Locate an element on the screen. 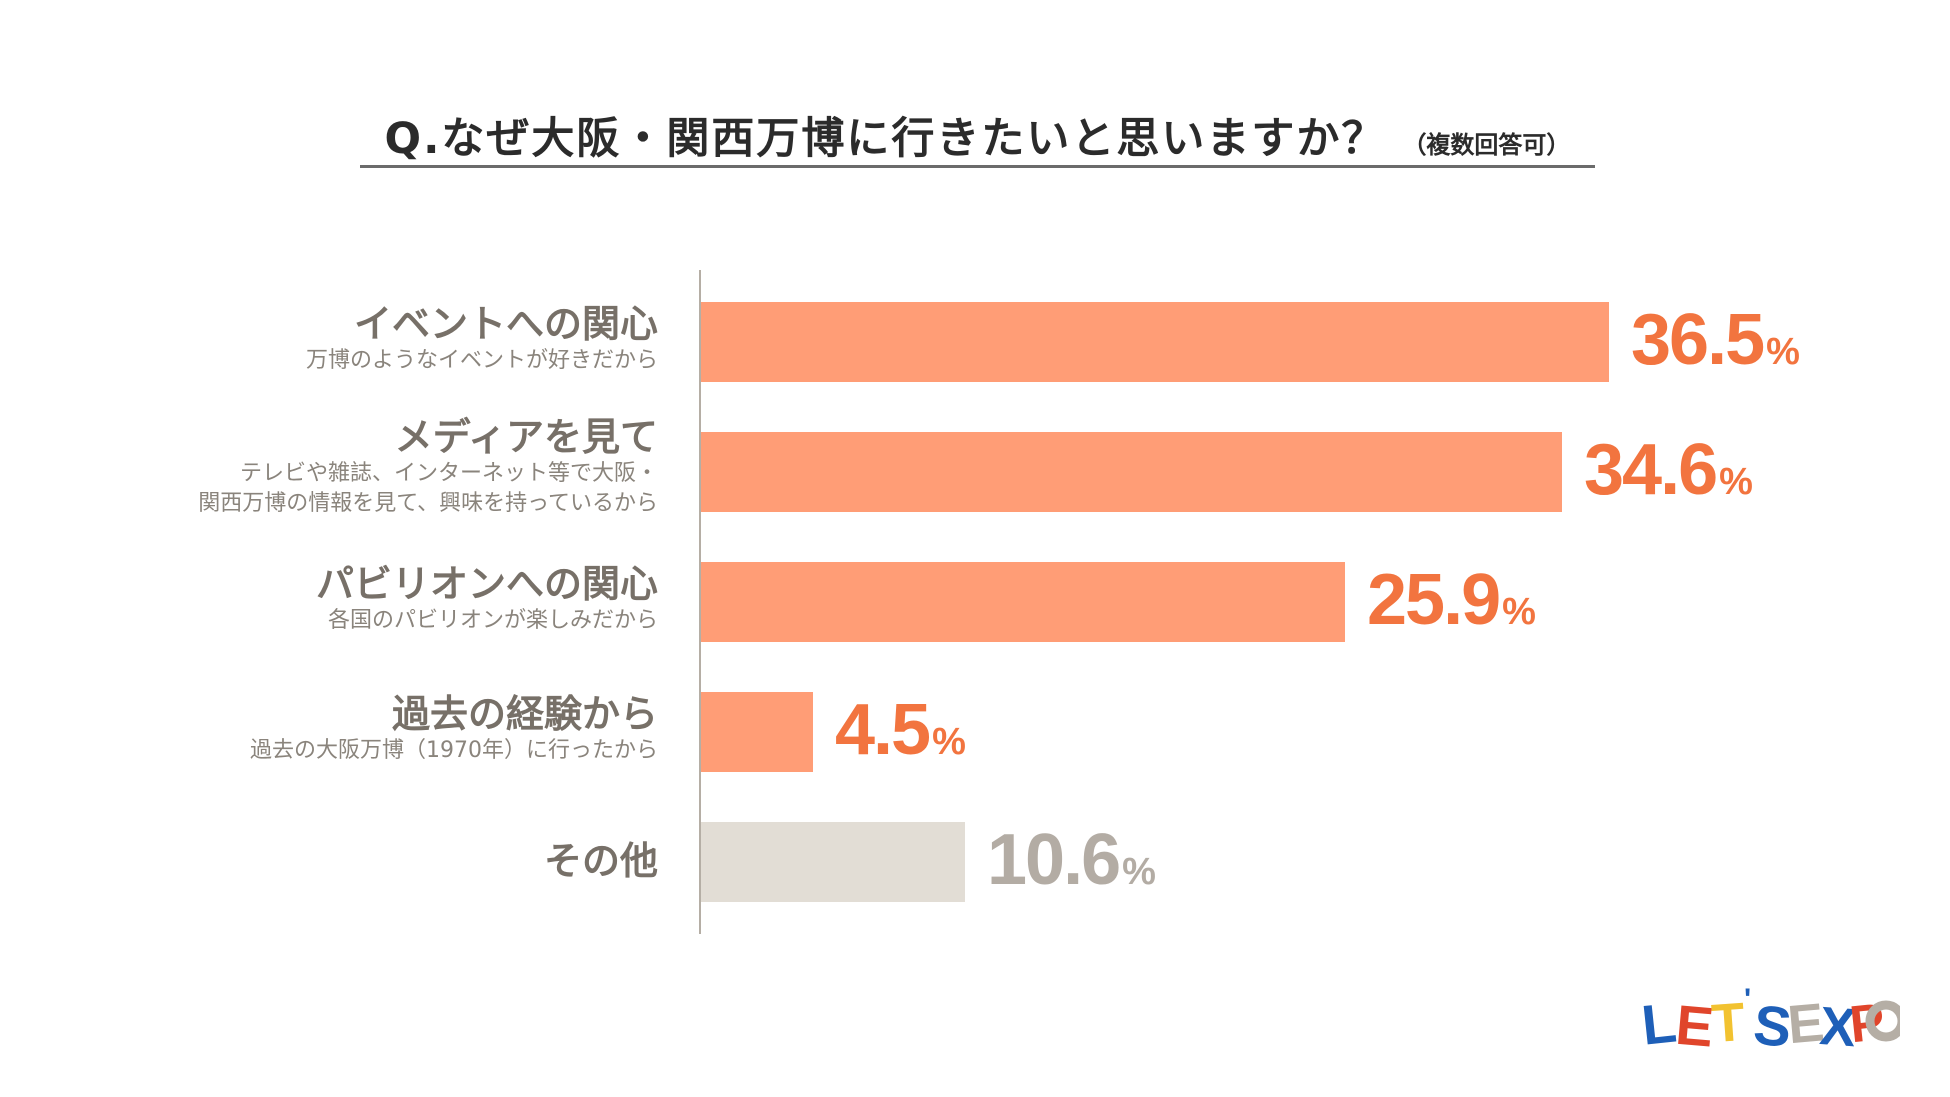 The height and width of the screenshot is (1097, 1950). logo-apostrophe: ' is located at coordinates (1747, 1000).